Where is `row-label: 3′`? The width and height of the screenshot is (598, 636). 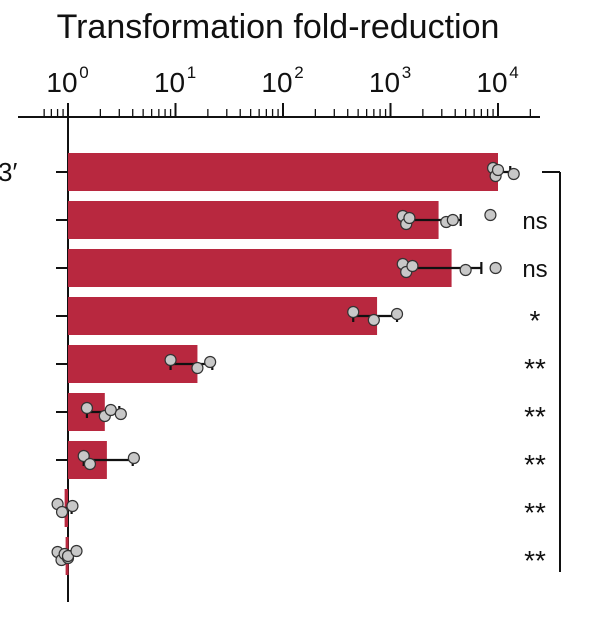 row-label: 3′ is located at coordinates (8, 172).